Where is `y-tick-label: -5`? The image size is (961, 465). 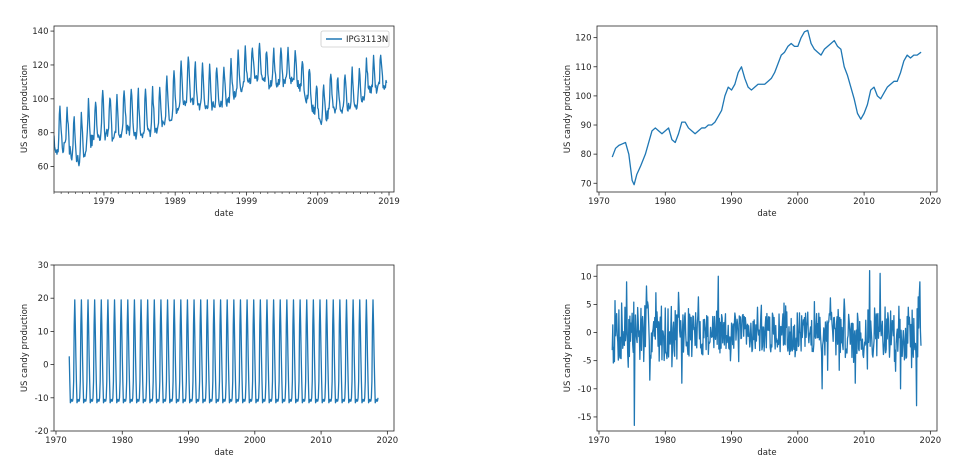
y-tick-label: -5 is located at coordinates (587, 362).